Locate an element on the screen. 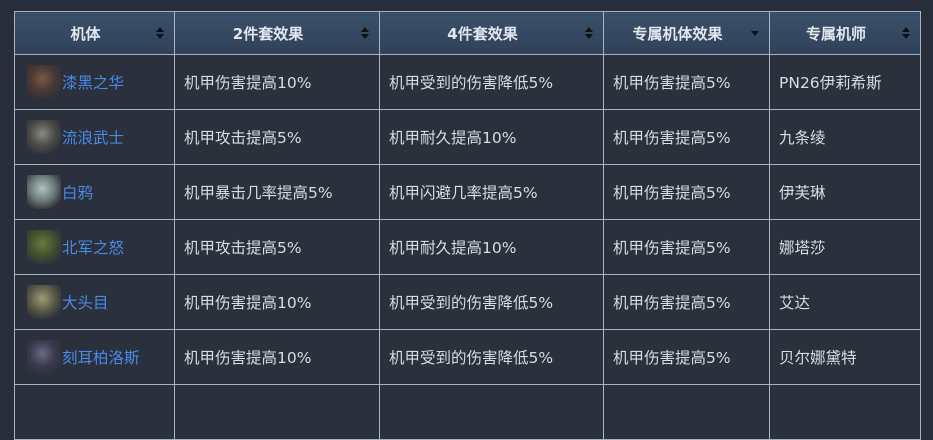  header-mech: 机体 is located at coordinates (94, 33).